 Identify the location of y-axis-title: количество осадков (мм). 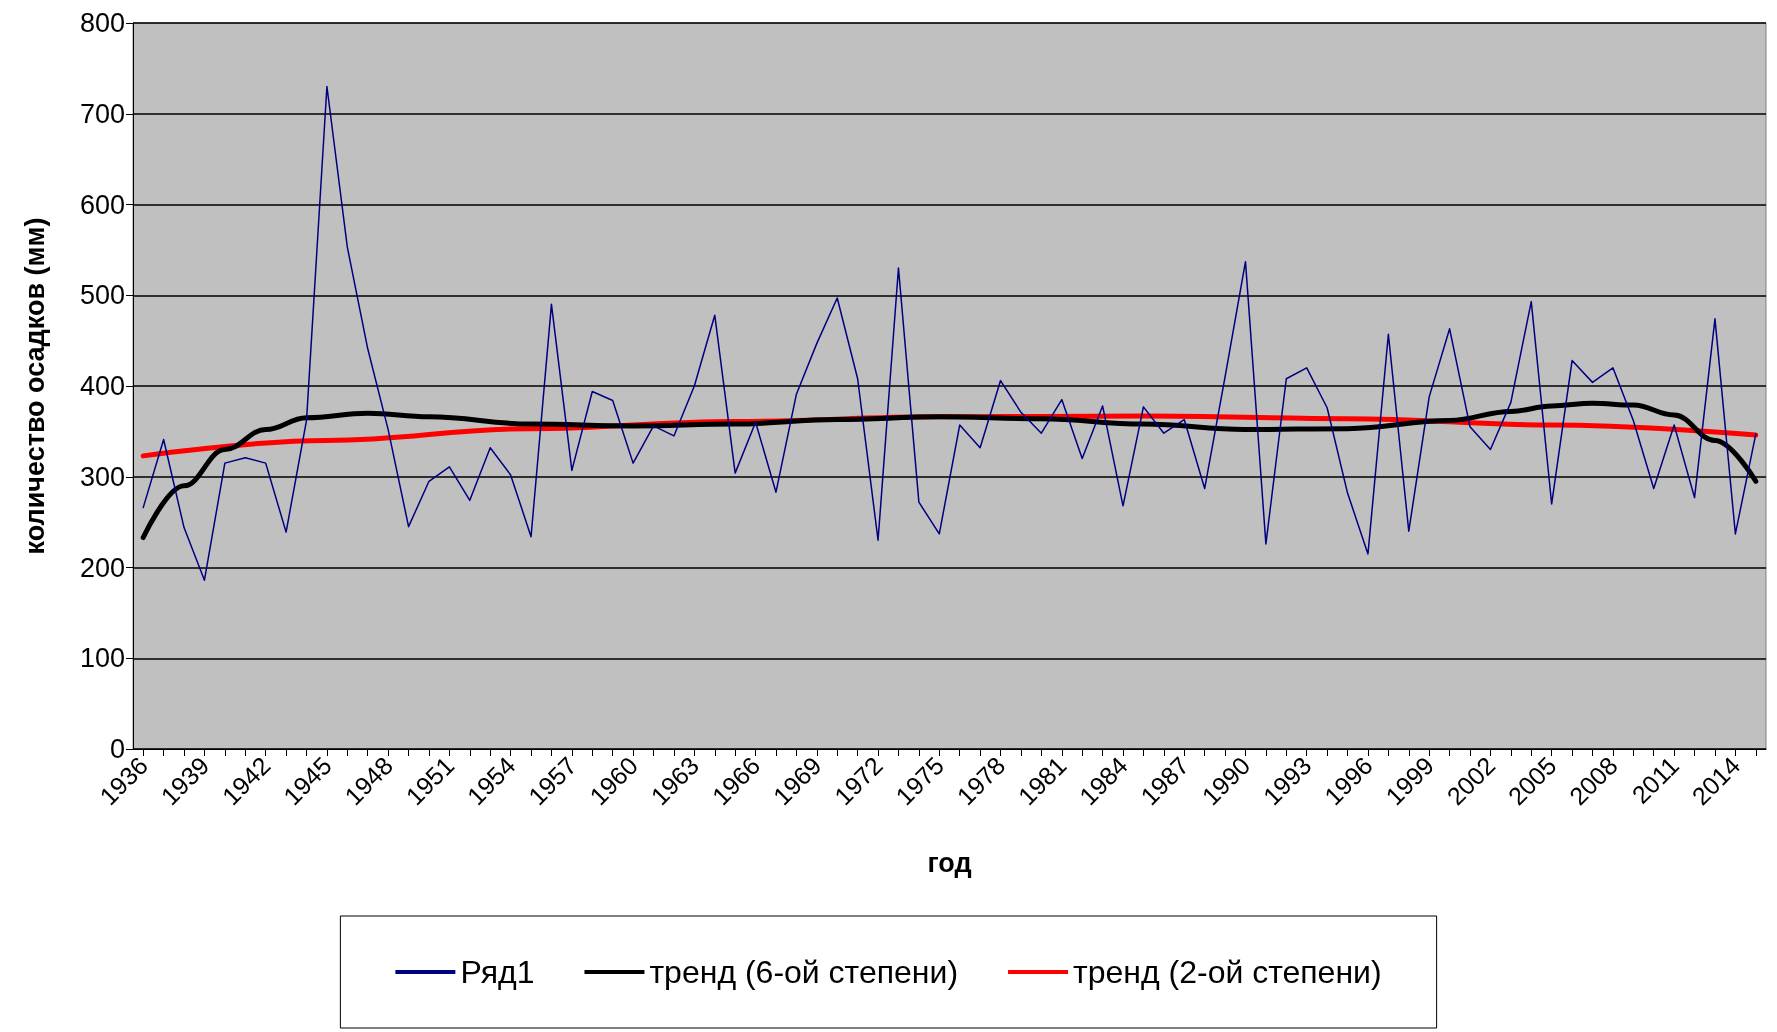
(34, 386).